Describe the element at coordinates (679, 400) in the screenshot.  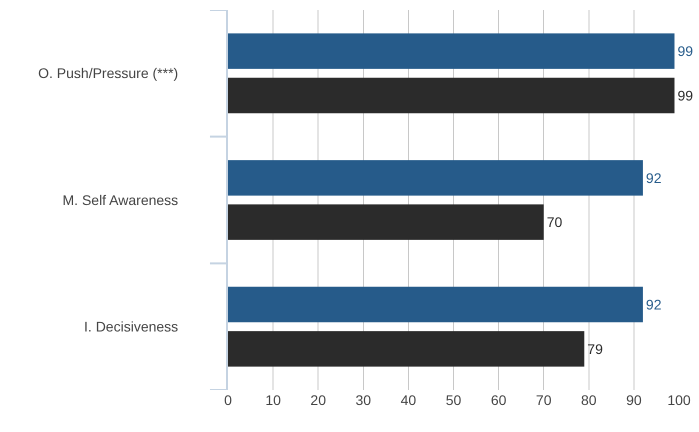
I see `x-tick-label: 100` at that location.